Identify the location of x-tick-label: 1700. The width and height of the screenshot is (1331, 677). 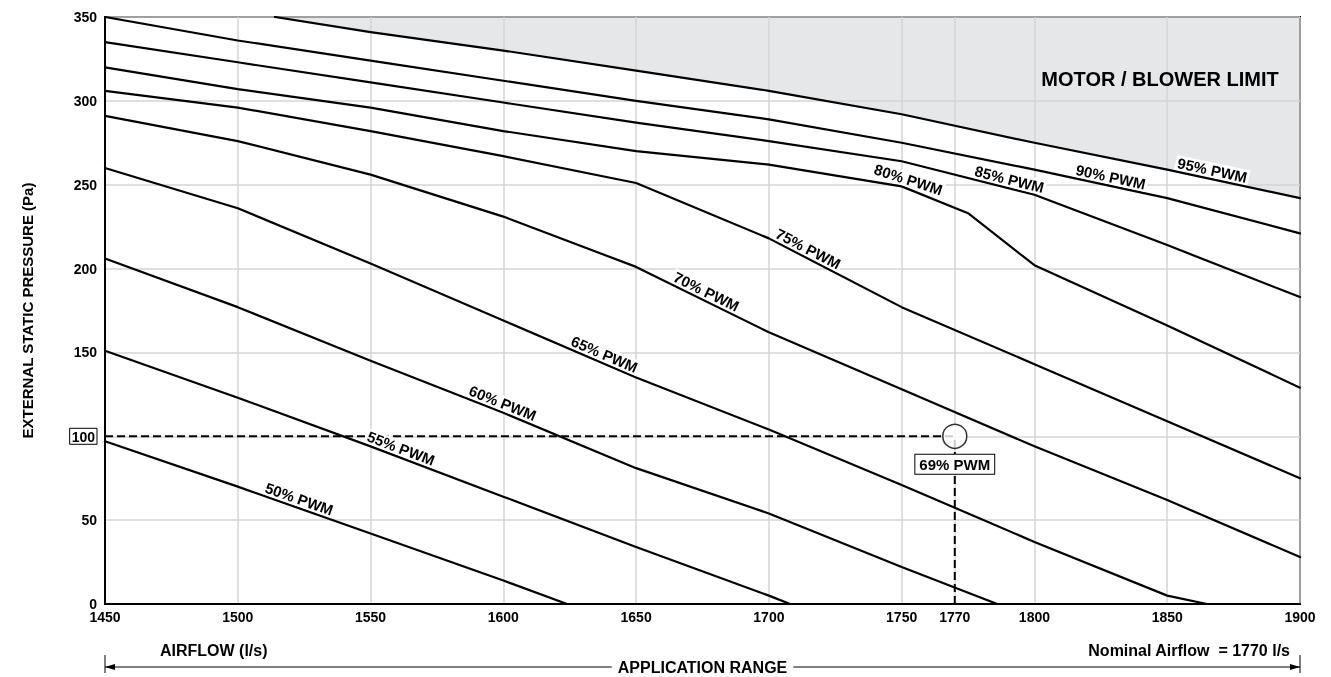
(769, 617).